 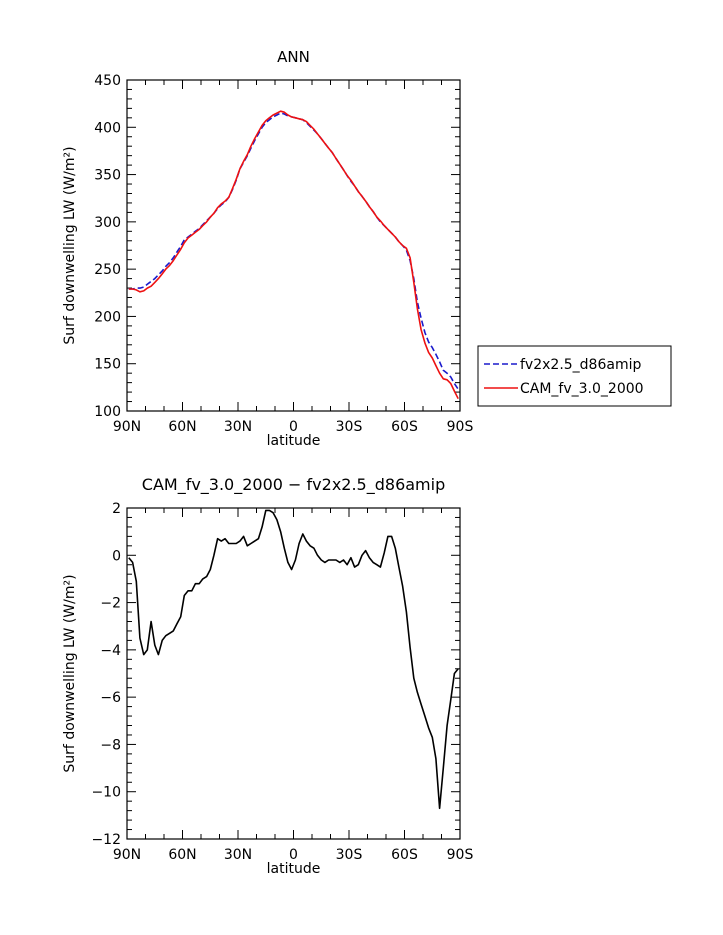 What do you see at coordinates (293, 57) in the screenshot?
I see `chart-title: ANN` at bounding box center [293, 57].